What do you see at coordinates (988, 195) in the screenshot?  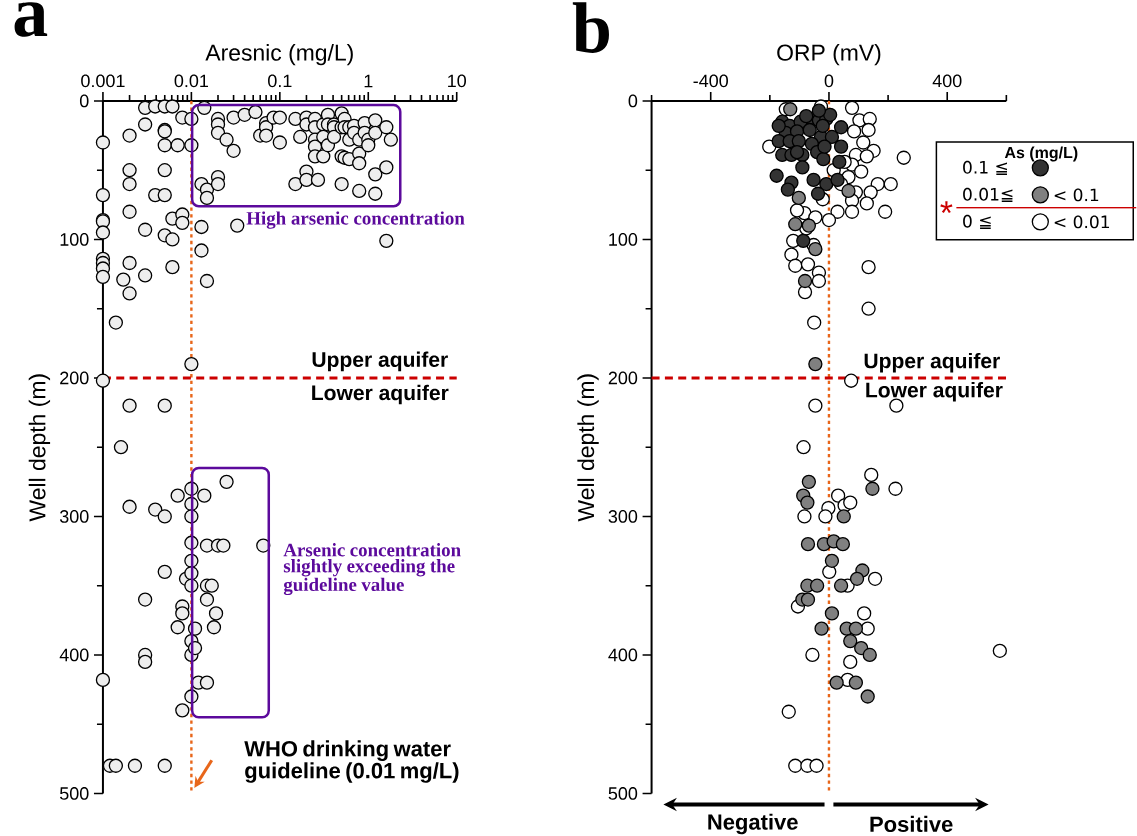 I see `legend-label: 0.01≦` at bounding box center [988, 195].